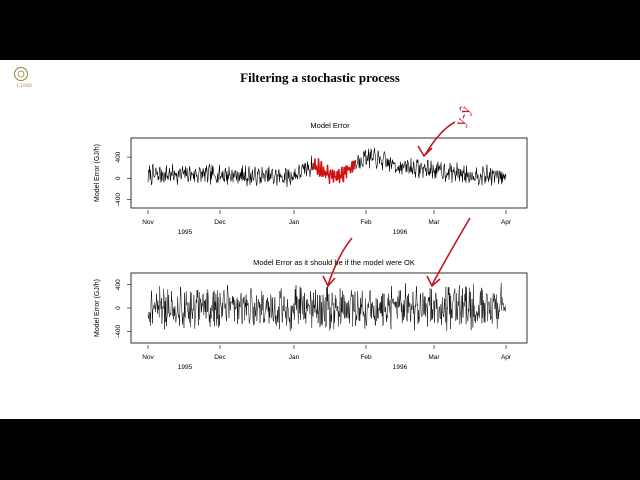 The width and height of the screenshot is (640, 480). Describe the element at coordinates (21, 74) in the screenshot. I see `university-seal-icon` at that location.